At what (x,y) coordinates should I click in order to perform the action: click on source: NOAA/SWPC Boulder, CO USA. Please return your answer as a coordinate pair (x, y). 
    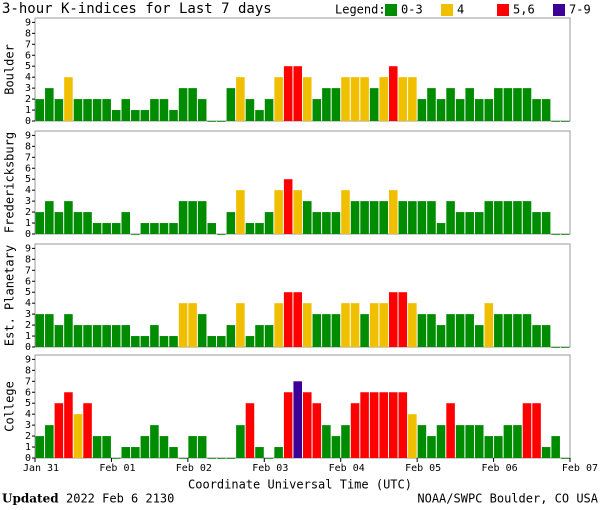
    Looking at the image, I should click on (507, 499).